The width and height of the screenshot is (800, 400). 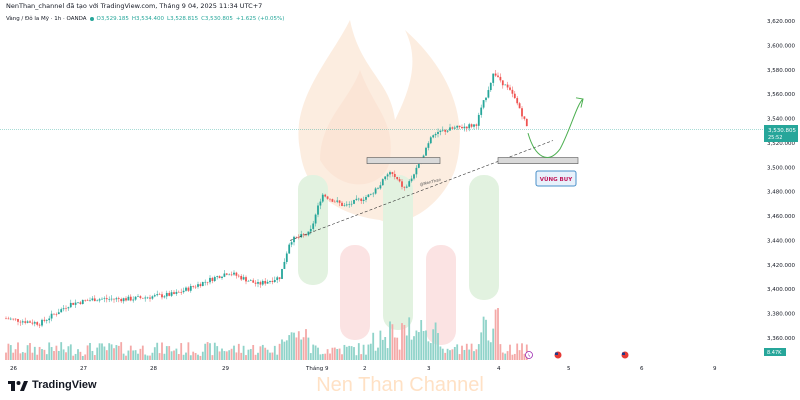 I want to click on event-icons: ϟ, so click(x=577, y=355).